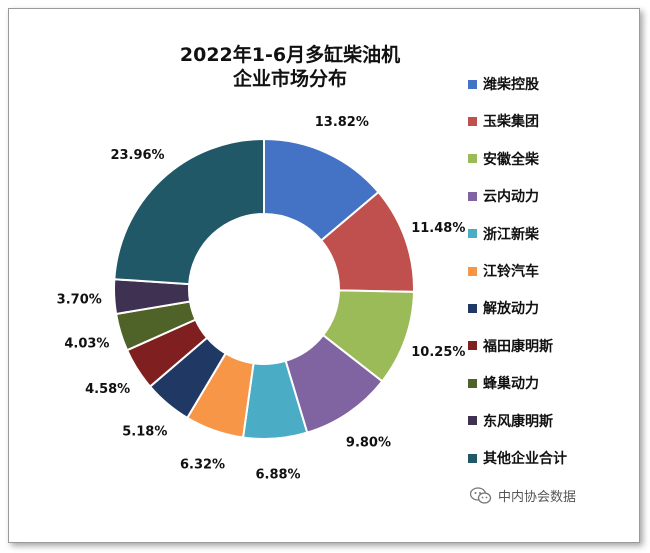 This screenshot has width=650, height=553. I want to click on legend-label: 浙江新柴, so click(511, 234).